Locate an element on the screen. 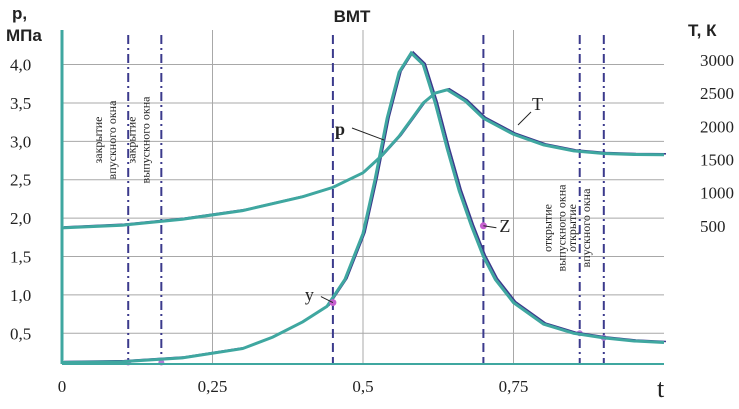 Image resolution: width=739 pixels, height=409 pixels. y-left-tick-label: 1,5 is located at coordinates (20, 257).